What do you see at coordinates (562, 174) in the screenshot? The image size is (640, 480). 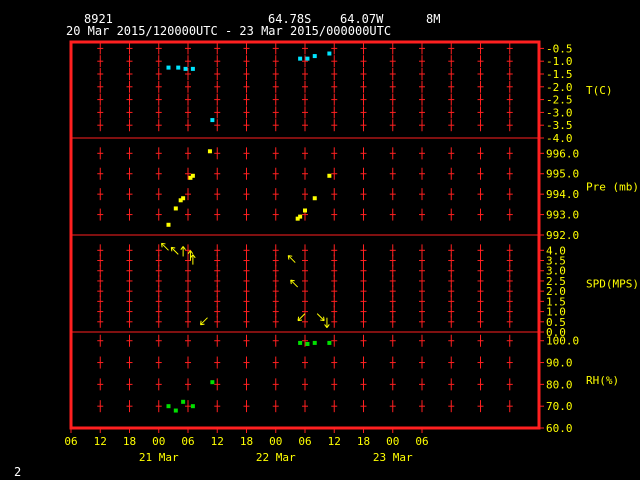 I see `y-tick-label: 995.0` at bounding box center [562, 174].